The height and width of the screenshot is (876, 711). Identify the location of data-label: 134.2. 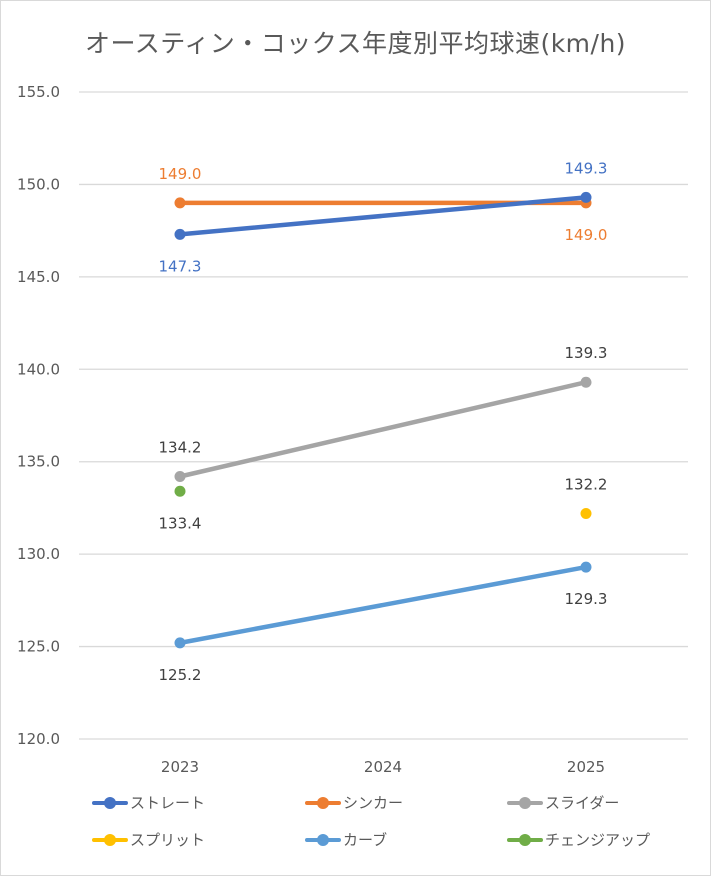
(180, 448).